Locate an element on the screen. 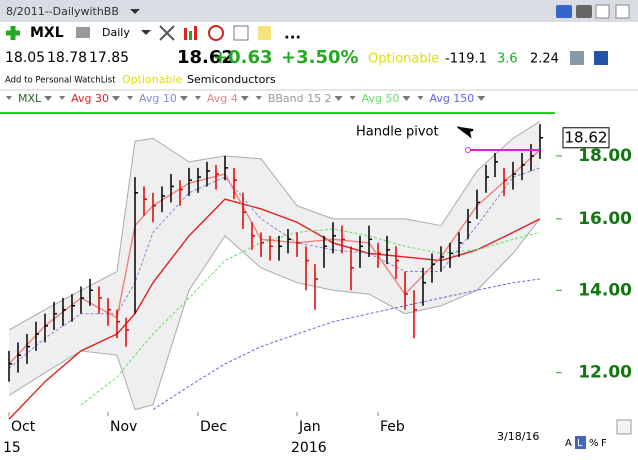 This screenshot has width=638, height=460. x-tick-label: Dec is located at coordinates (213, 427).